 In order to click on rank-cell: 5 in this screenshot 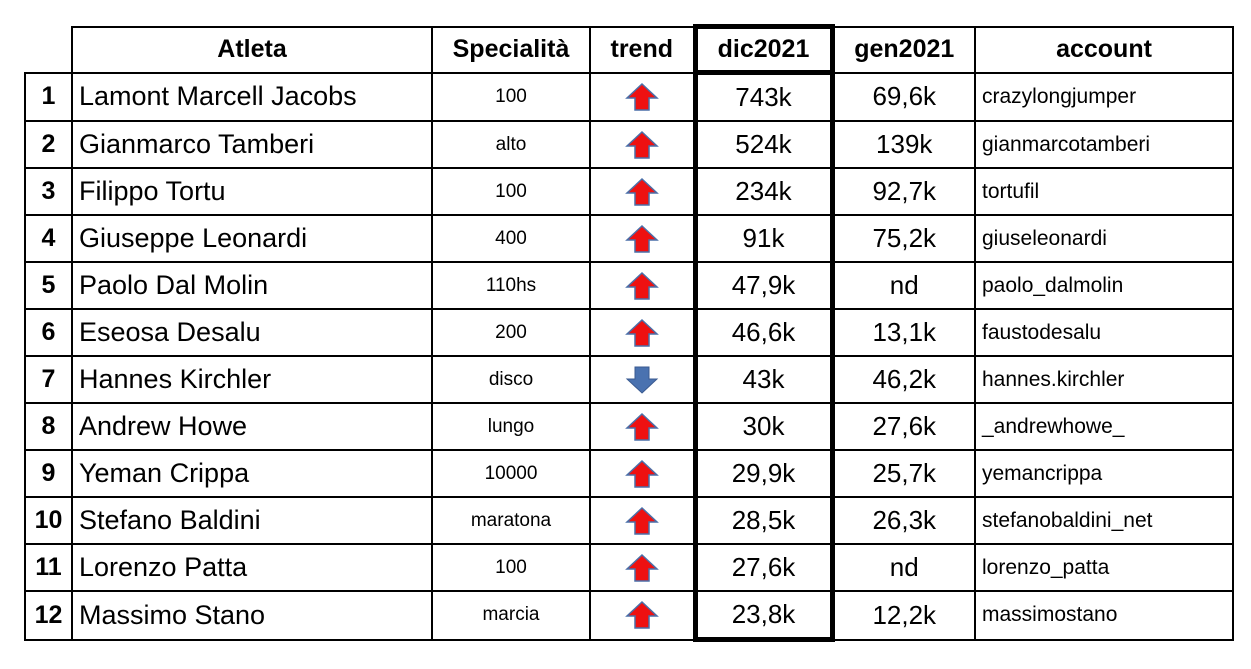, I will do `click(48, 285)`.